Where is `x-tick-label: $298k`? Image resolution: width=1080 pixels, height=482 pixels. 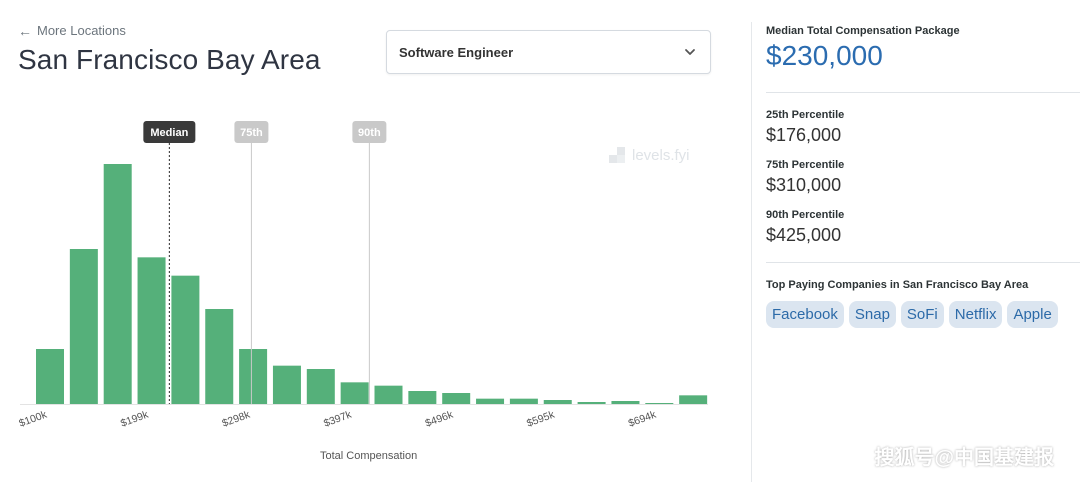 x-tick-label: $298k is located at coordinates (237, 418).